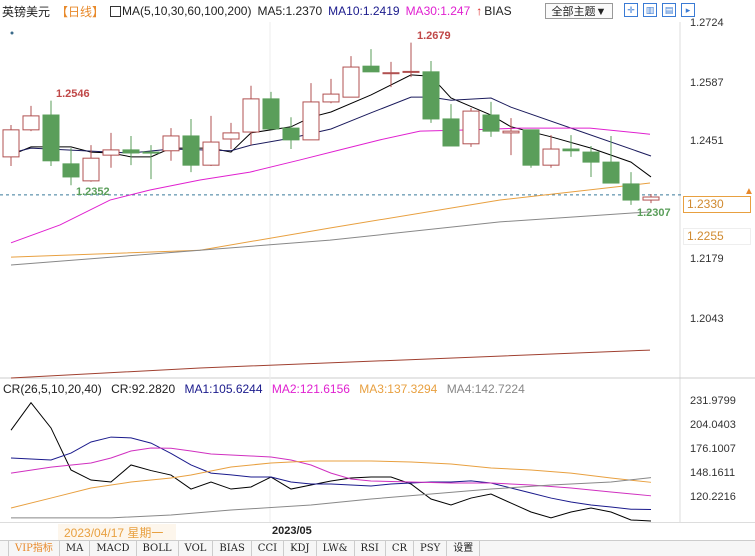 This screenshot has width=755, height=556. Describe the element at coordinates (223, 389) in the screenshot. I see `cr-ma1: MA1:105.6244` at that location.